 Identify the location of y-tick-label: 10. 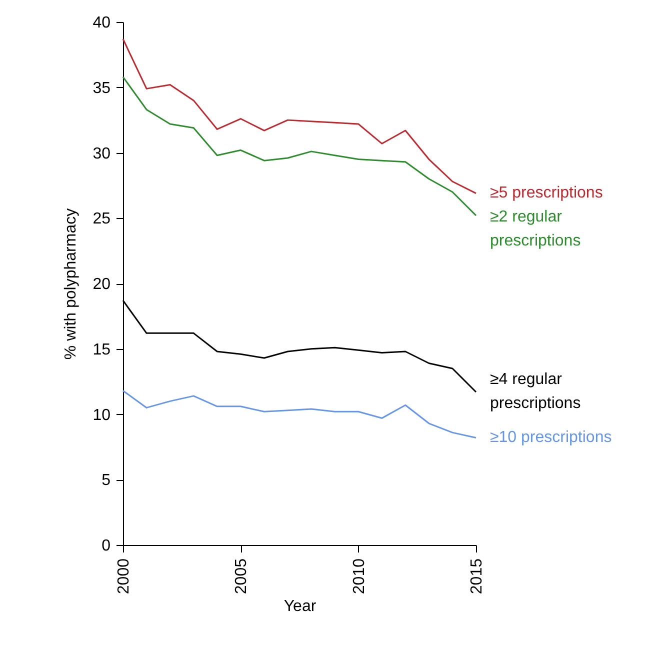
(101, 415).